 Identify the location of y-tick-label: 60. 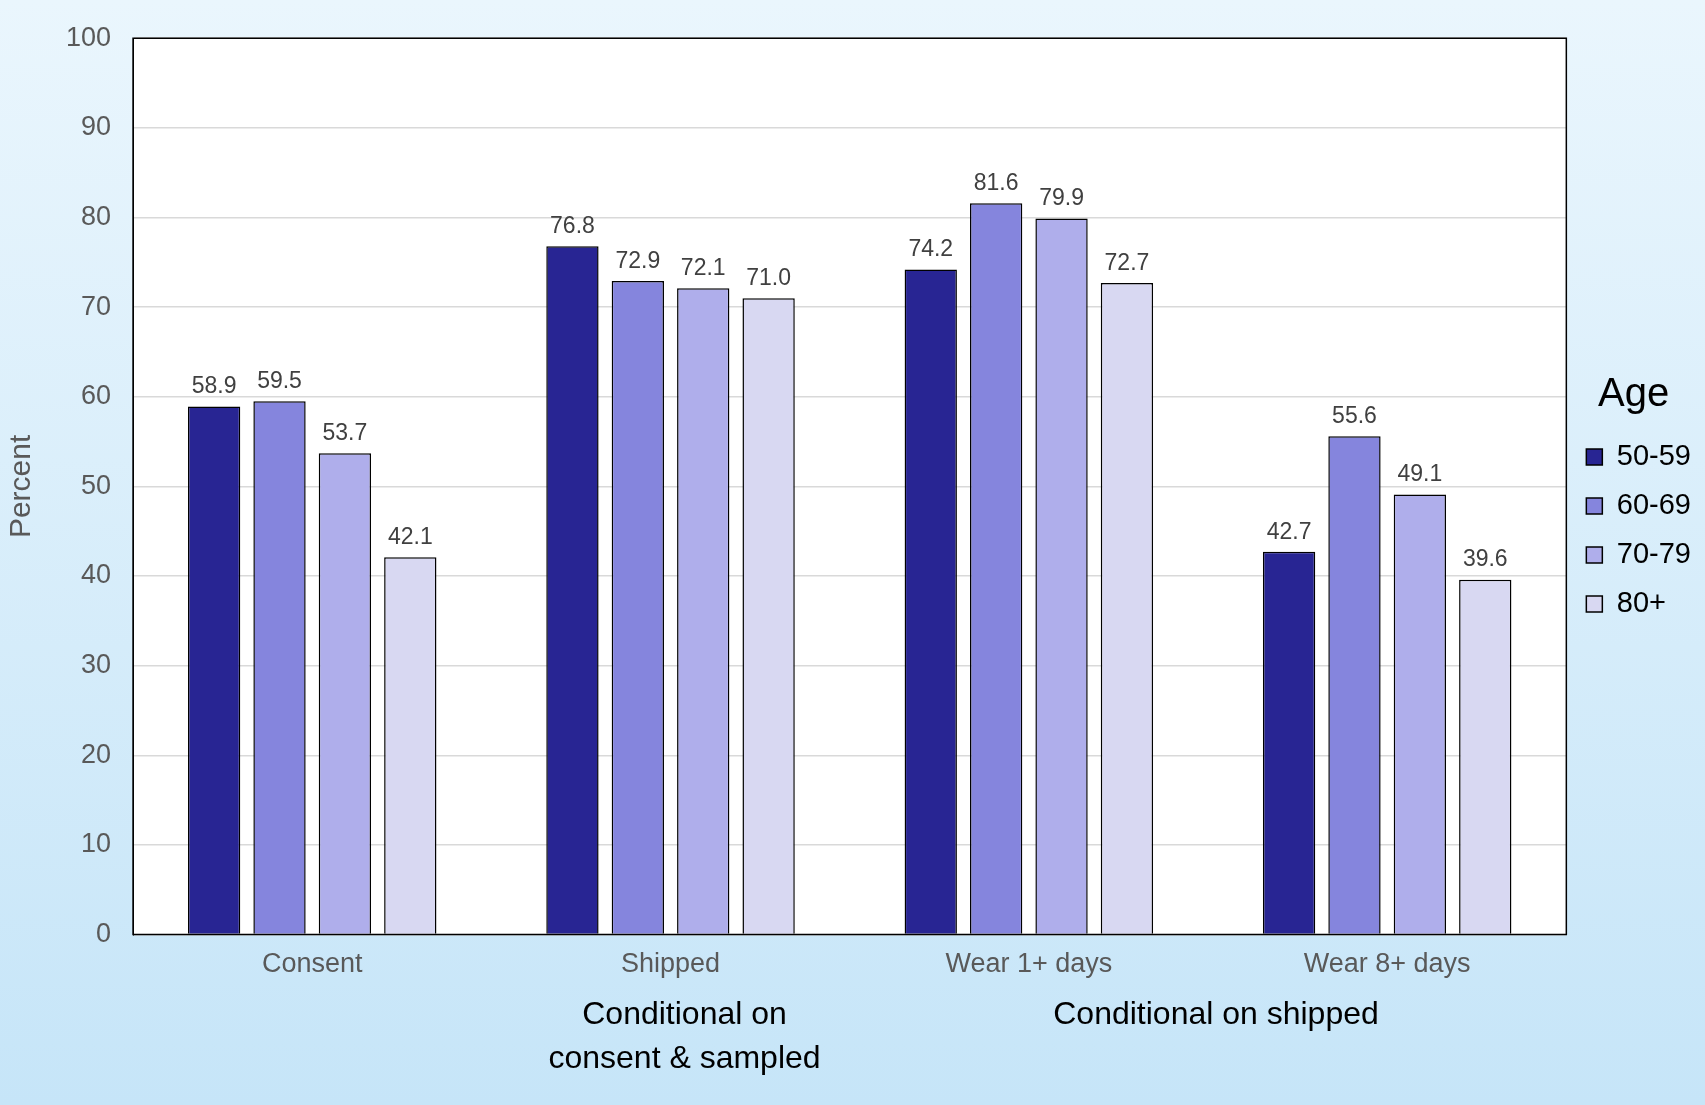
(96, 395).